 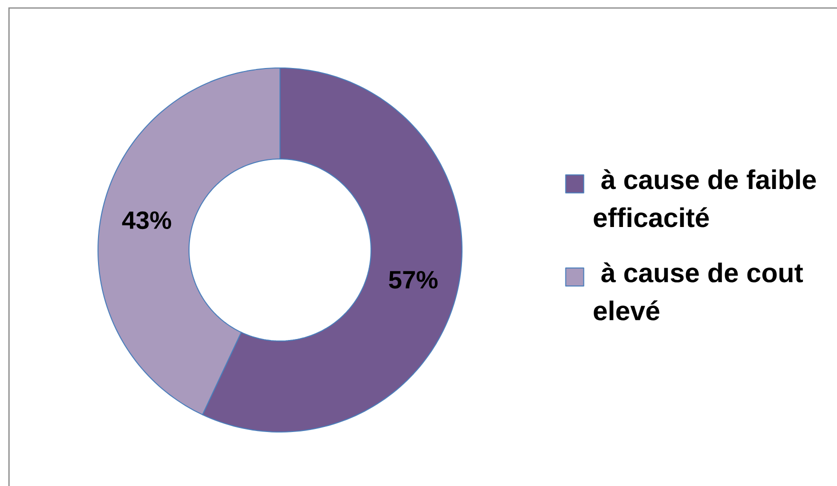 I want to click on legend-label: à cause de faible efficacité, so click(x=705, y=198).